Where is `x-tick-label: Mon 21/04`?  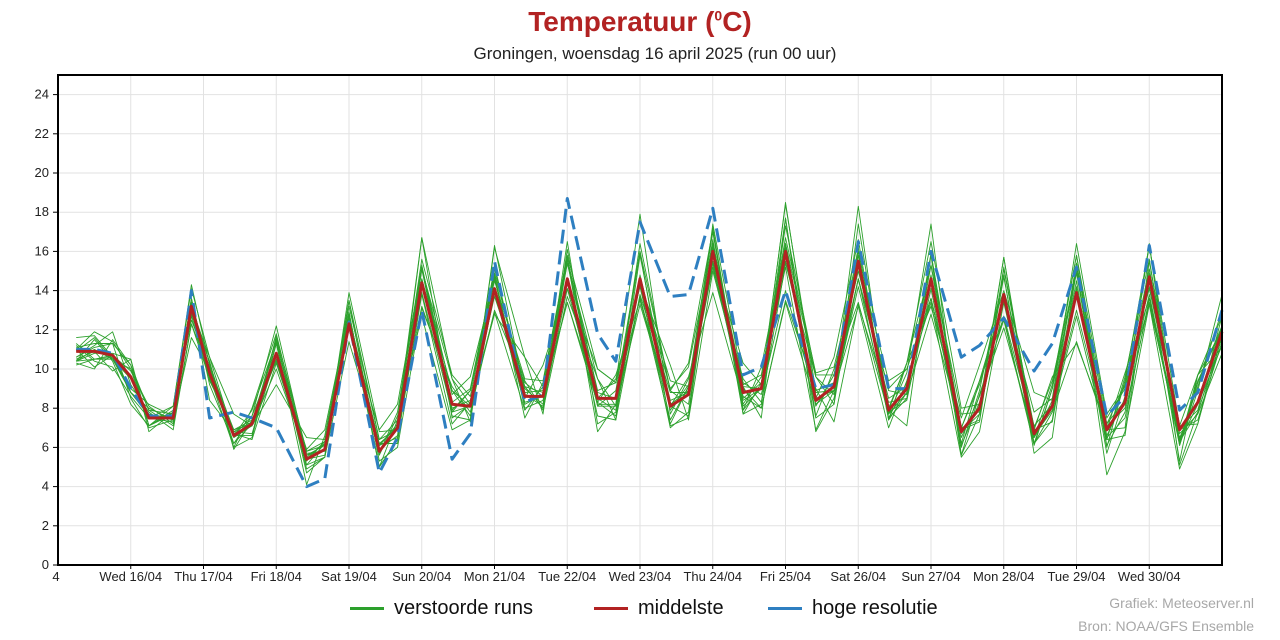
x-tick-label: Mon 21/04 is located at coordinates (494, 576).